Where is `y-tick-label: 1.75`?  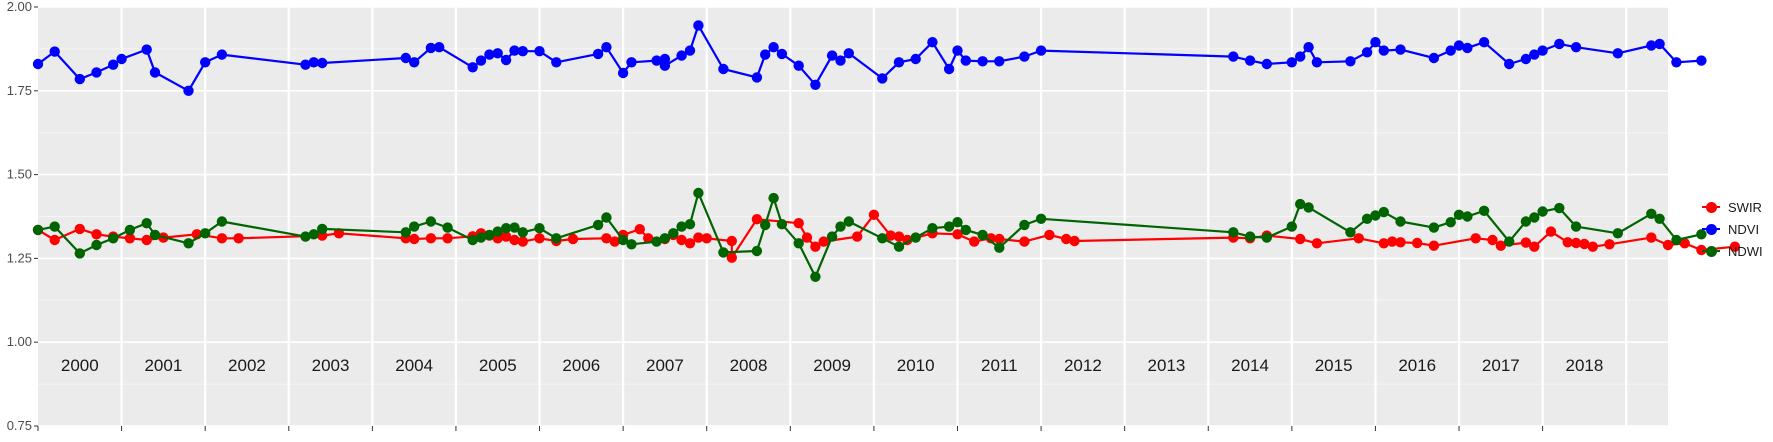
y-tick-label: 1.75 is located at coordinates (19, 90).